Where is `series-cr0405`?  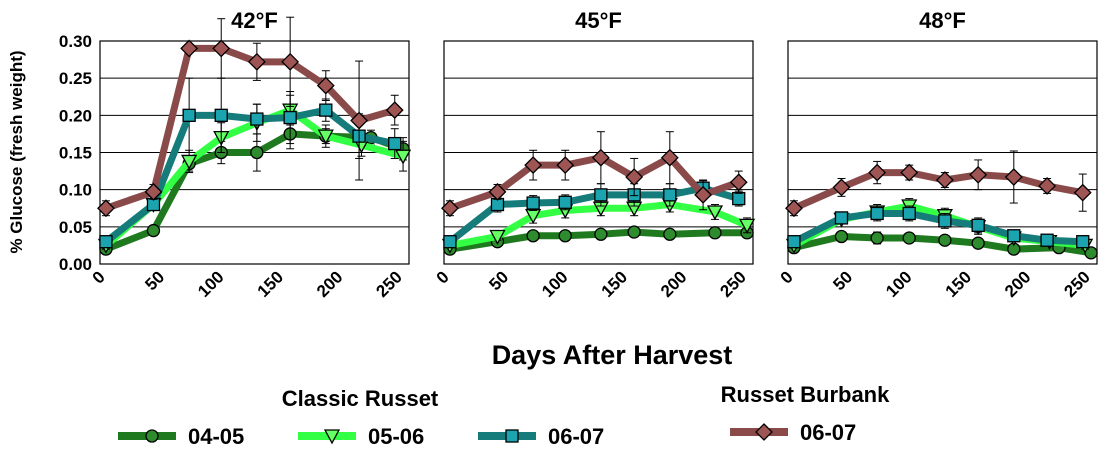
series-cr0405 is located at coordinates (598, 240).